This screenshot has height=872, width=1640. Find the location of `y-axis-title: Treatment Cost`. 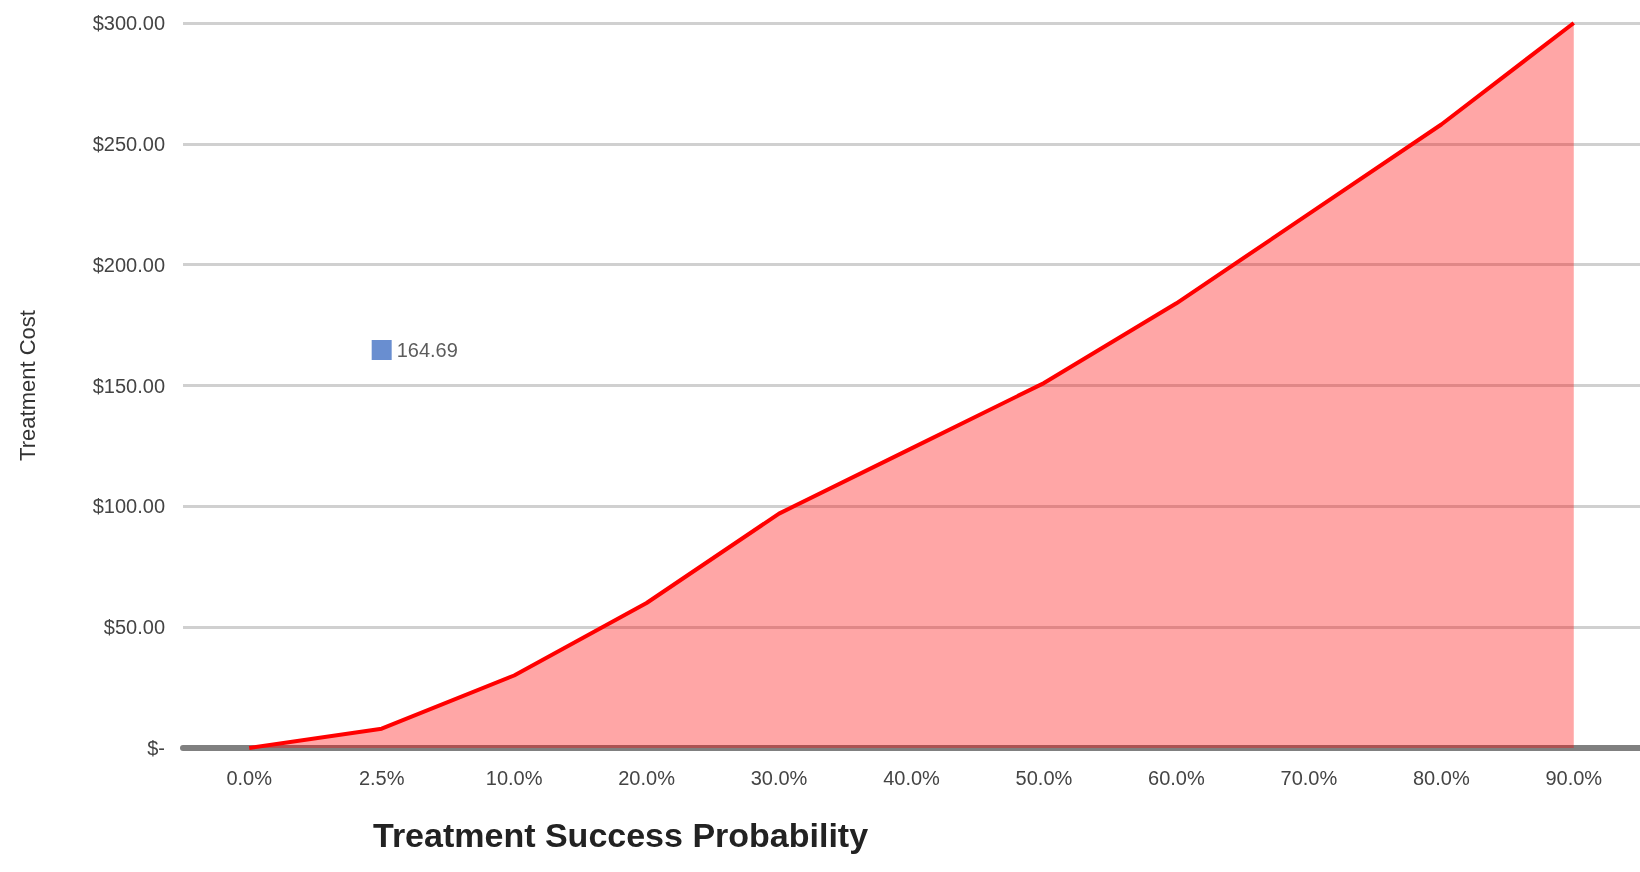

y-axis-title: Treatment Cost is located at coordinates (27, 385).